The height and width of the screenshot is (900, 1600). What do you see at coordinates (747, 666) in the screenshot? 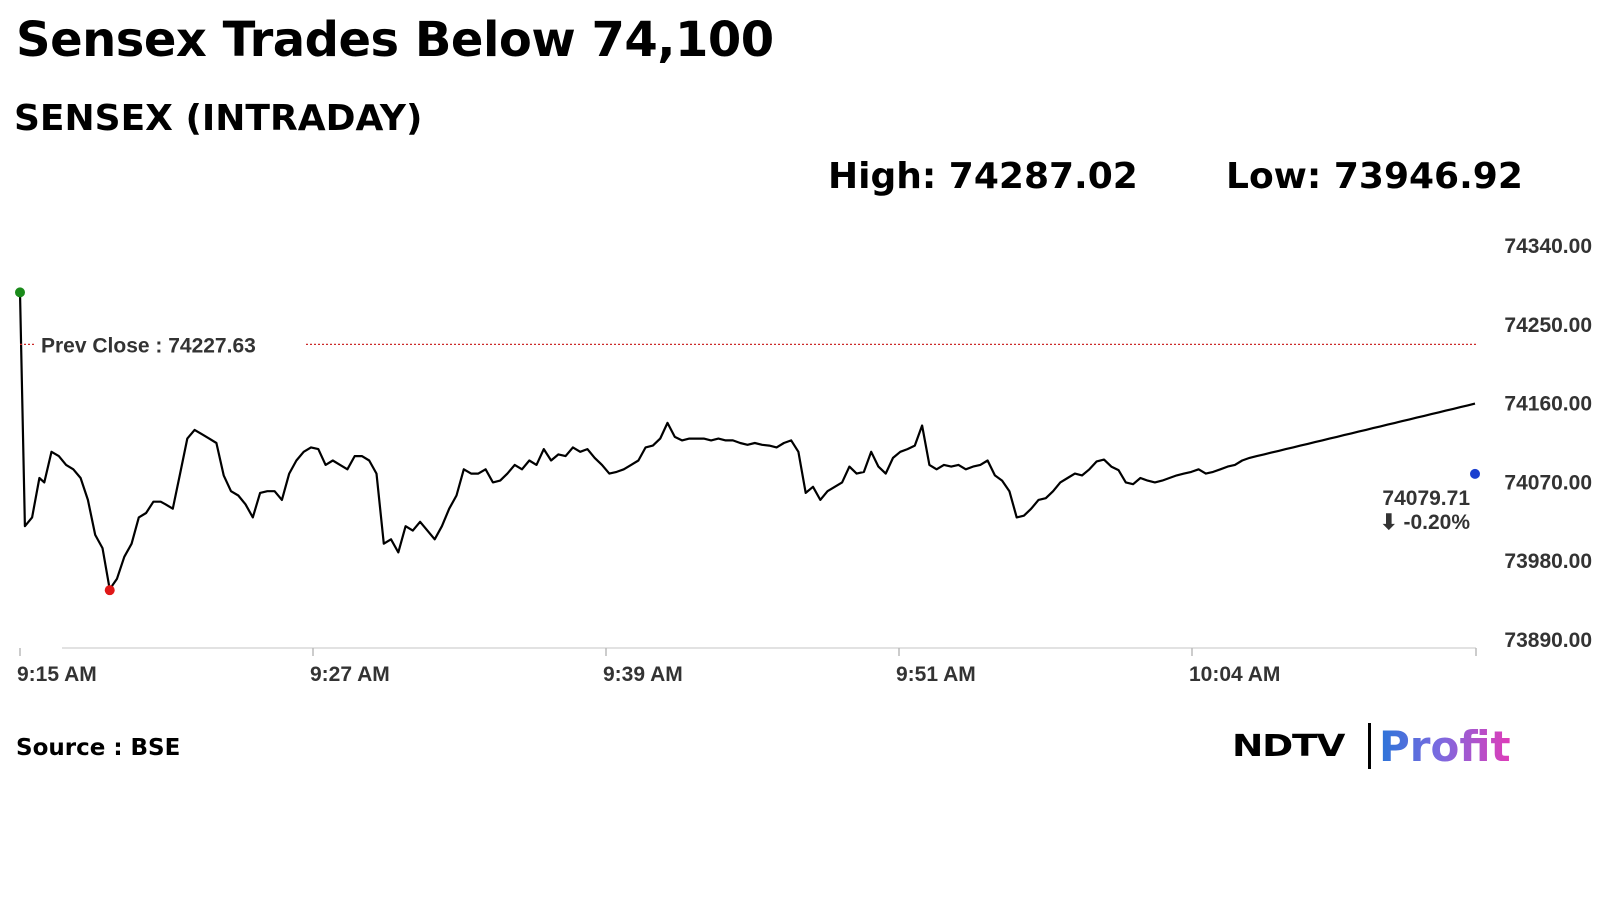
I see `x-axis: 9:15 AM 9:27 AM 9:39 AM 9:51 AM 10:04 AM` at bounding box center [747, 666].